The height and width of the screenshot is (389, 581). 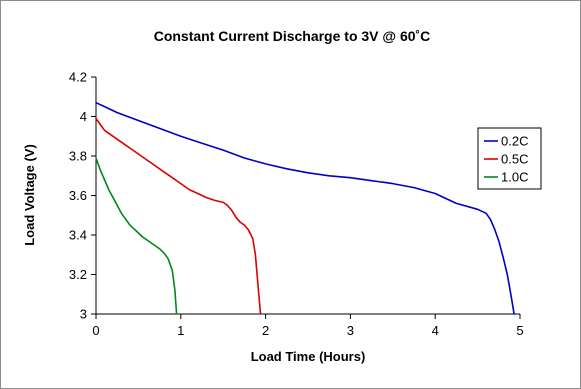 I want to click on legend-label-0-2c: 0.2C, so click(x=514, y=141).